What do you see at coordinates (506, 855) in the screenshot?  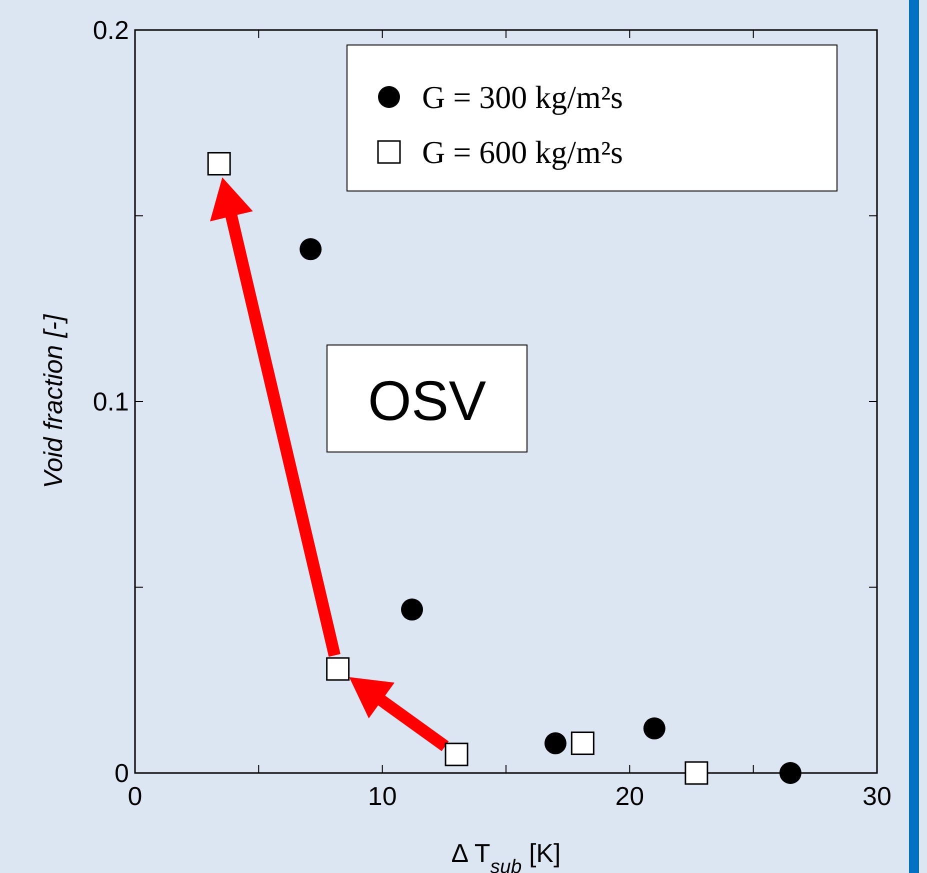 I see `x-axis-title: Δ T$_{sub}$ [K]` at bounding box center [506, 855].